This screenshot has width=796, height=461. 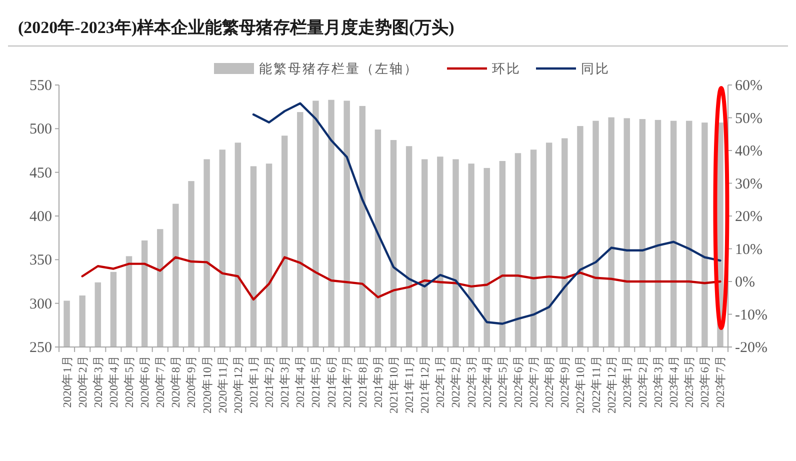 I want to click on y2-tick-label: 30%, so click(x=748, y=184).